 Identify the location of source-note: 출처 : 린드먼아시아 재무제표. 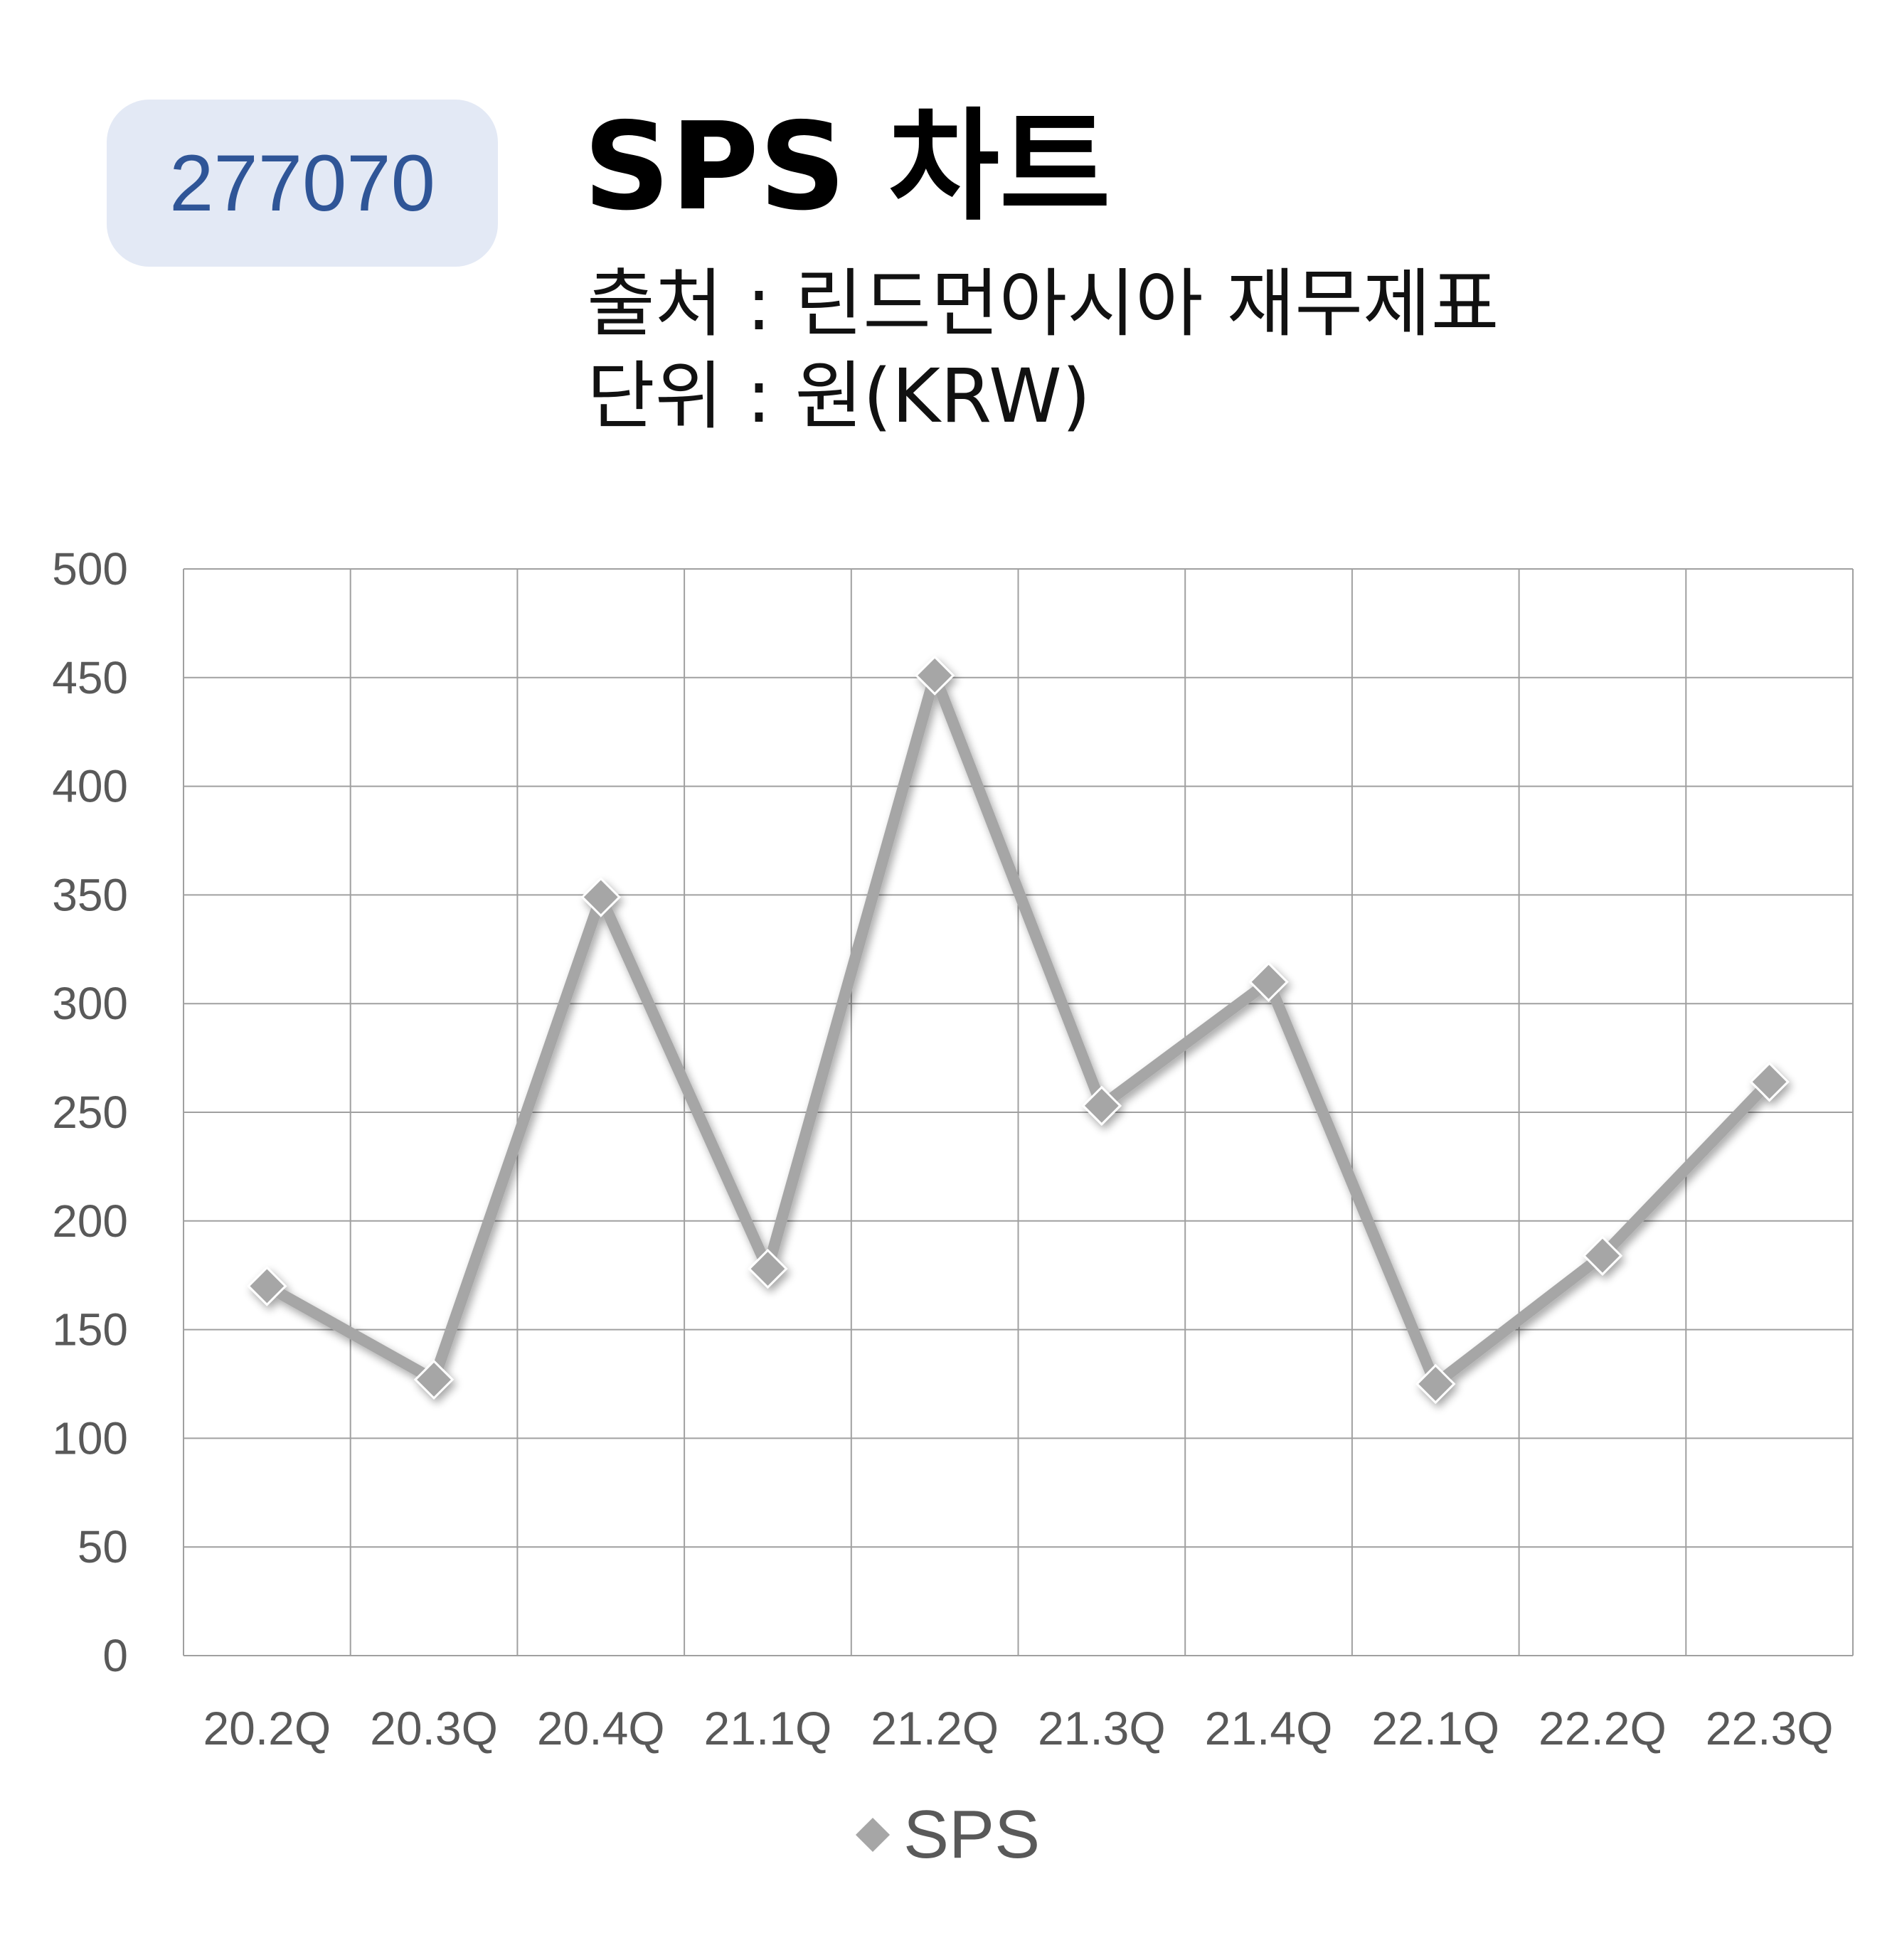
(1043, 303).